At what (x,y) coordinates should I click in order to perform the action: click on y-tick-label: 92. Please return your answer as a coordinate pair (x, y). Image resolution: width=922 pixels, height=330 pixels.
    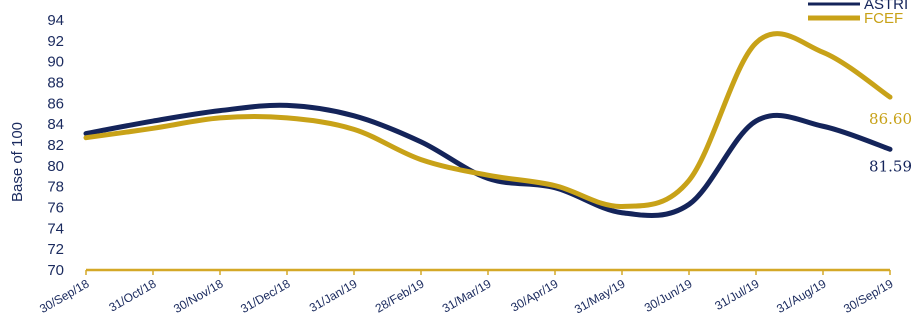
    Looking at the image, I should click on (55, 41).